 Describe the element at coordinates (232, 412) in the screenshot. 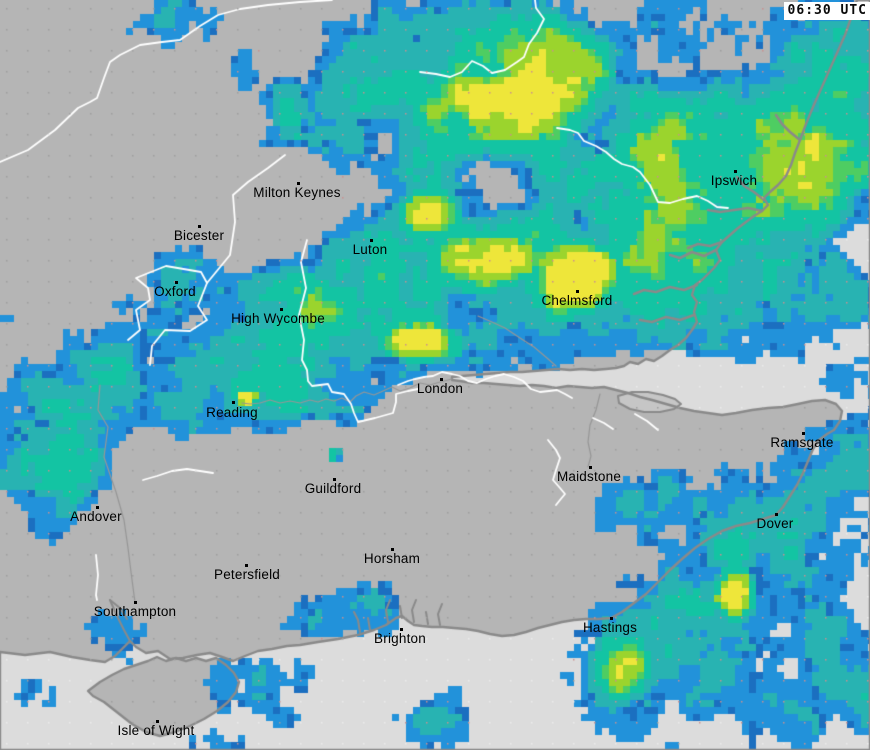

I see `city-label: Reading` at that location.